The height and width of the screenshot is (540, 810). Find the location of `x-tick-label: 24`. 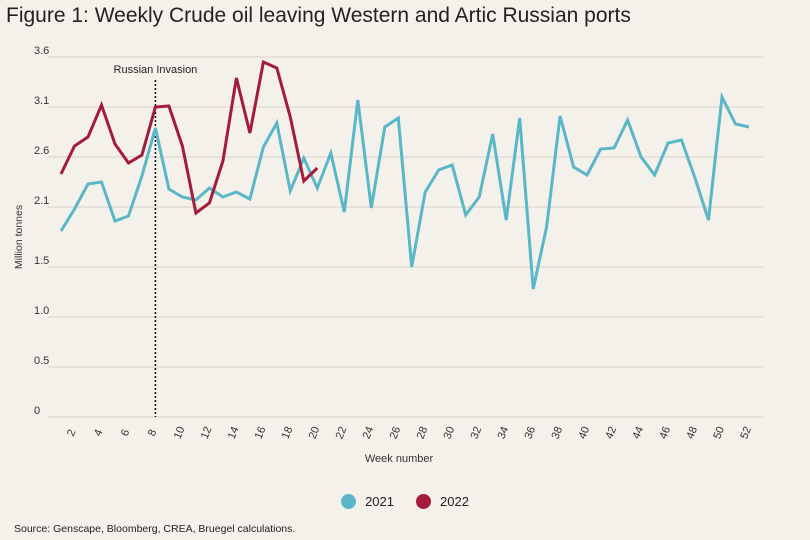

x-tick-label: 24 is located at coordinates (369, 433).